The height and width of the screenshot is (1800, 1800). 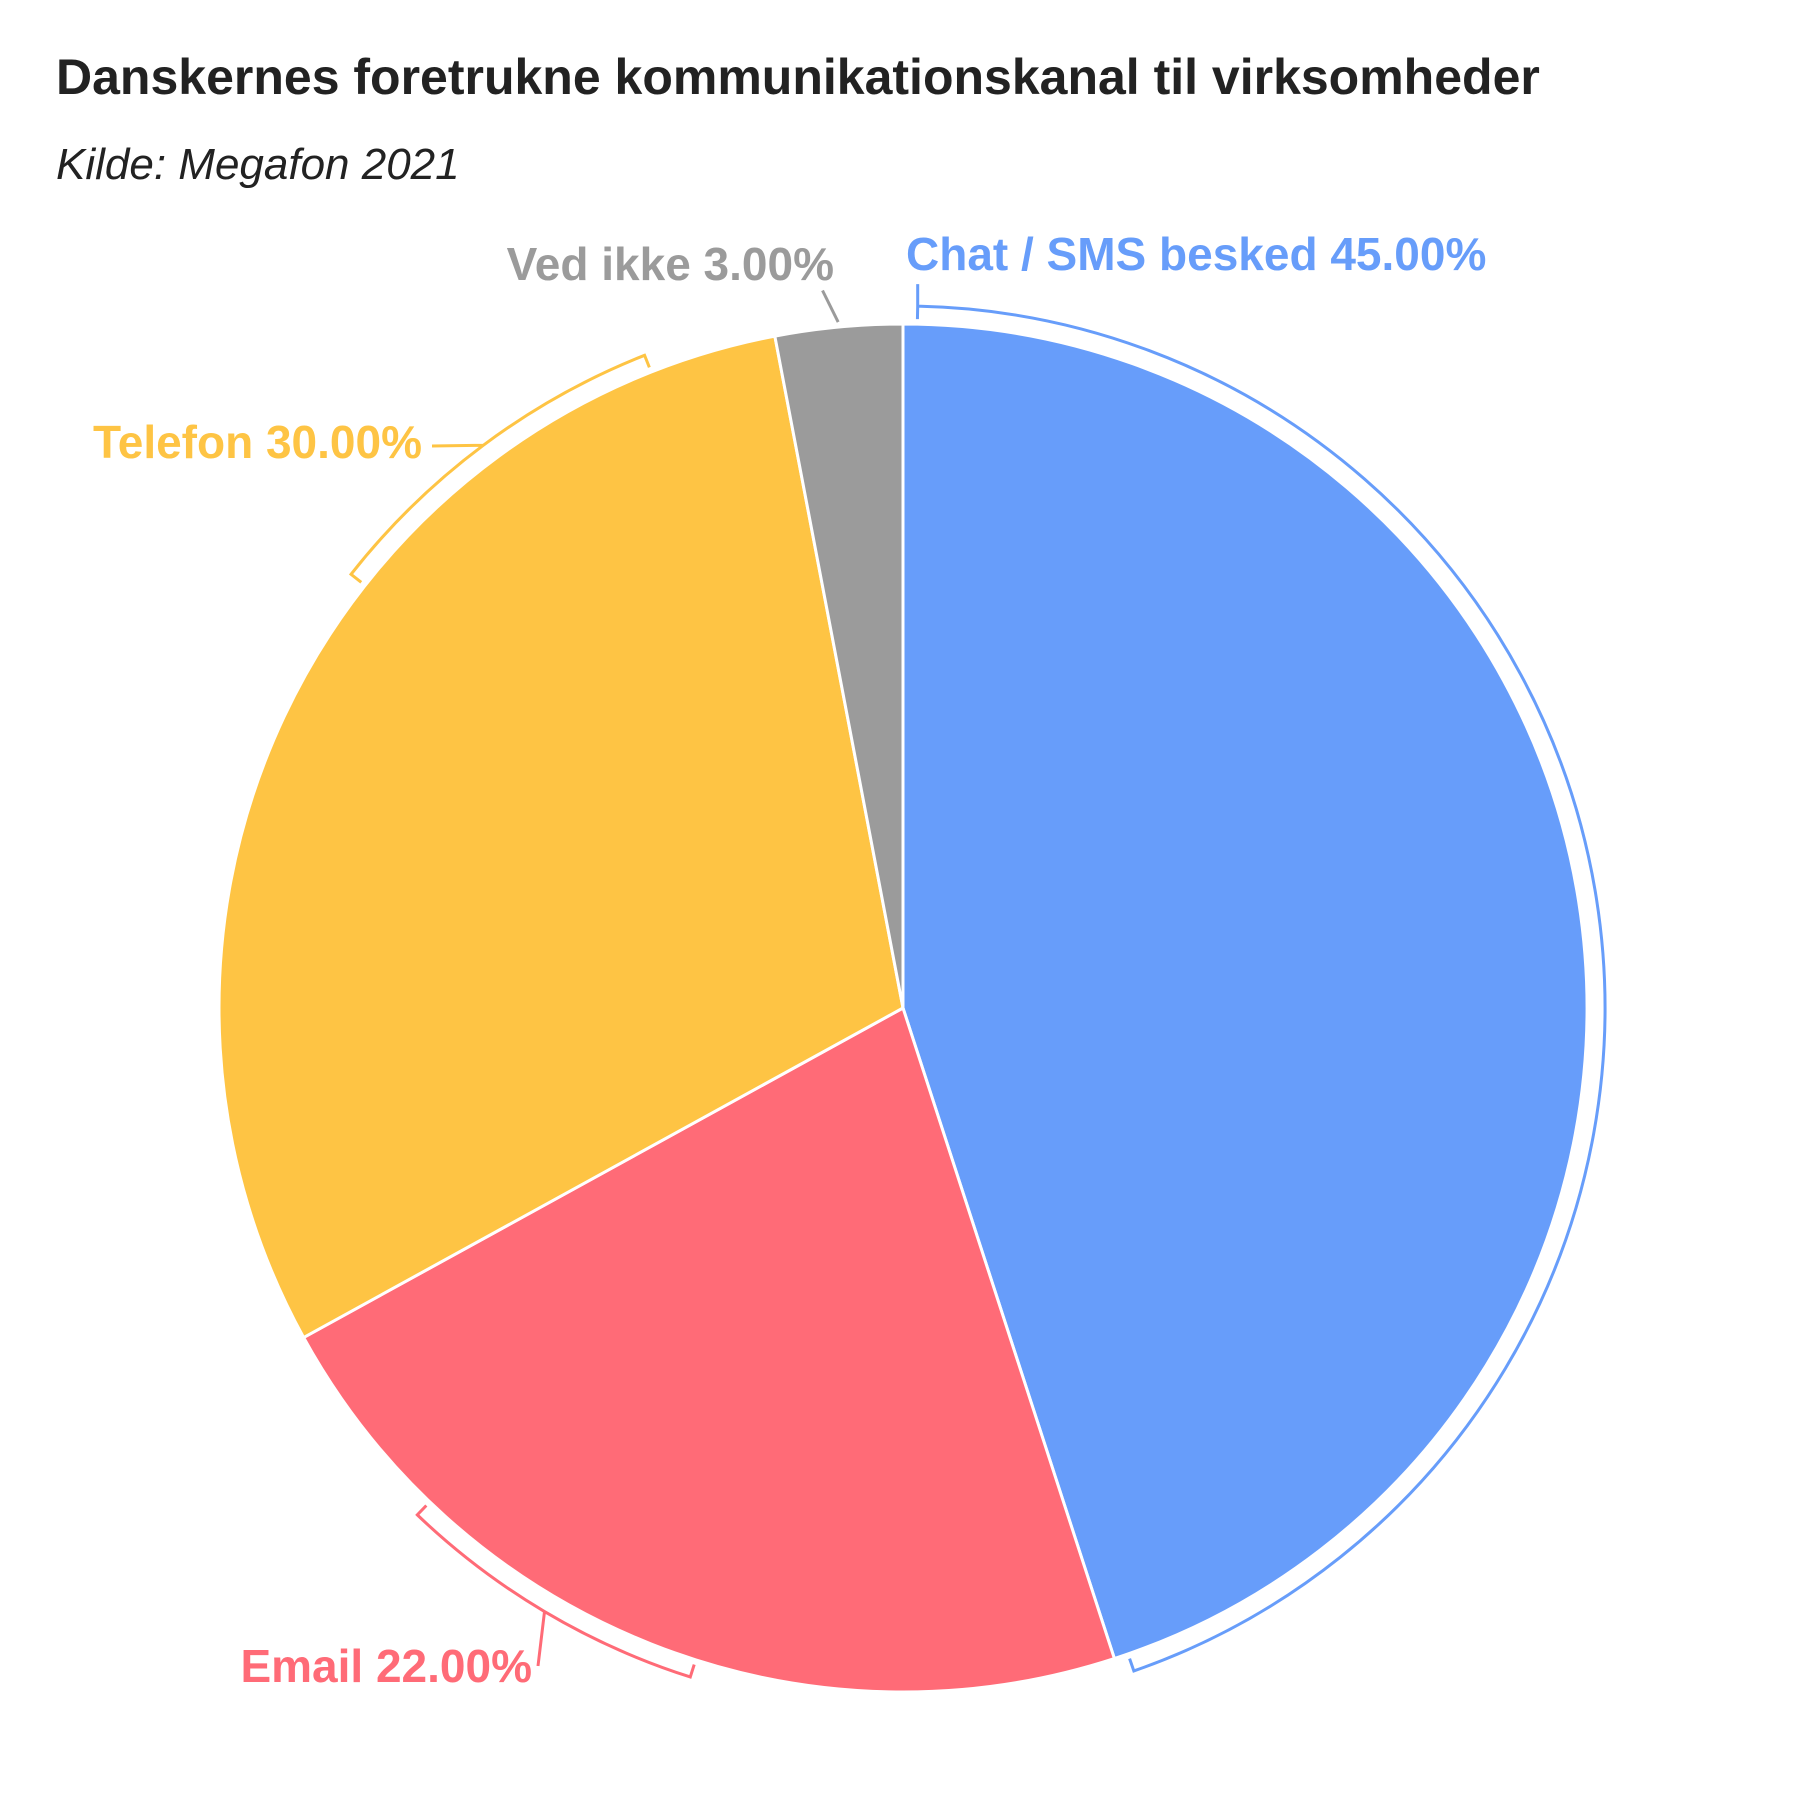 What do you see at coordinates (1196, 254) in the screenshot?
I see `slice-label: Chat / SMS besked 45.00%` at bounding box center [1196, 254].